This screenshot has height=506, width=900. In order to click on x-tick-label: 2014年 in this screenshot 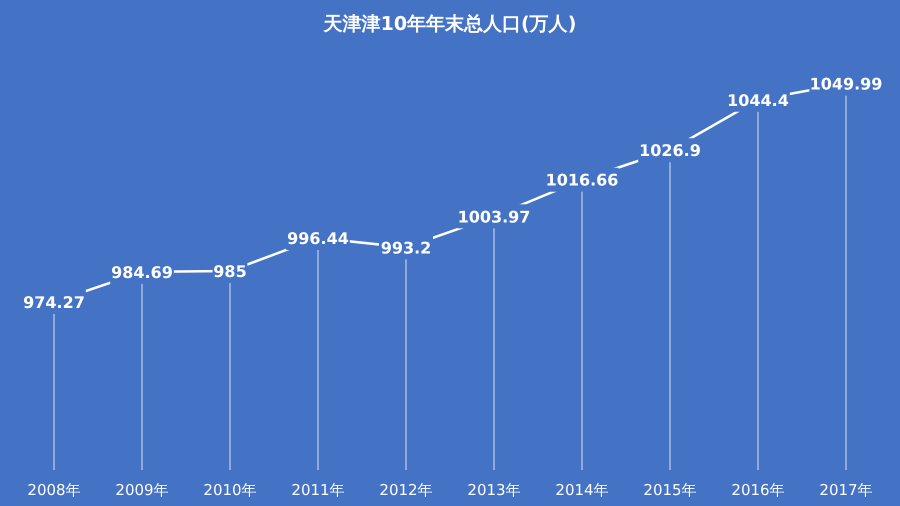, I will do `click(582, 490)`.